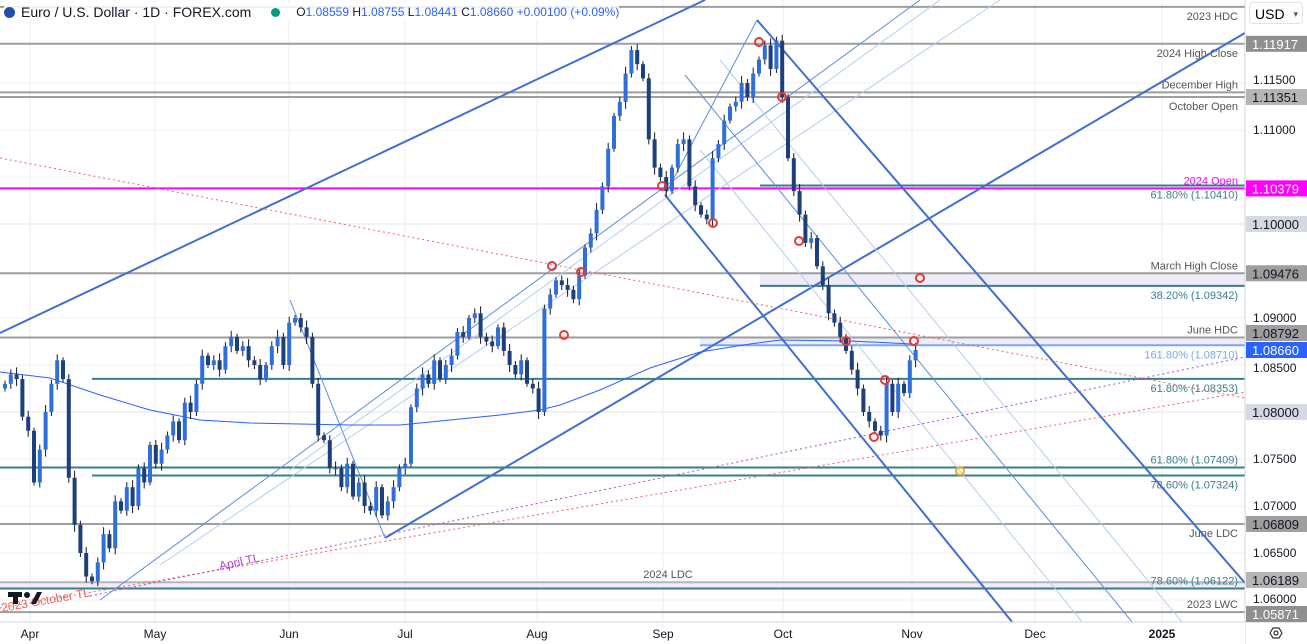 The width and height of the screenshot is (1307, 644). What do you see at coordinates (155, 634) in the screenshot?
I see `time-tick-label: May` at bounding box center [155, 634].